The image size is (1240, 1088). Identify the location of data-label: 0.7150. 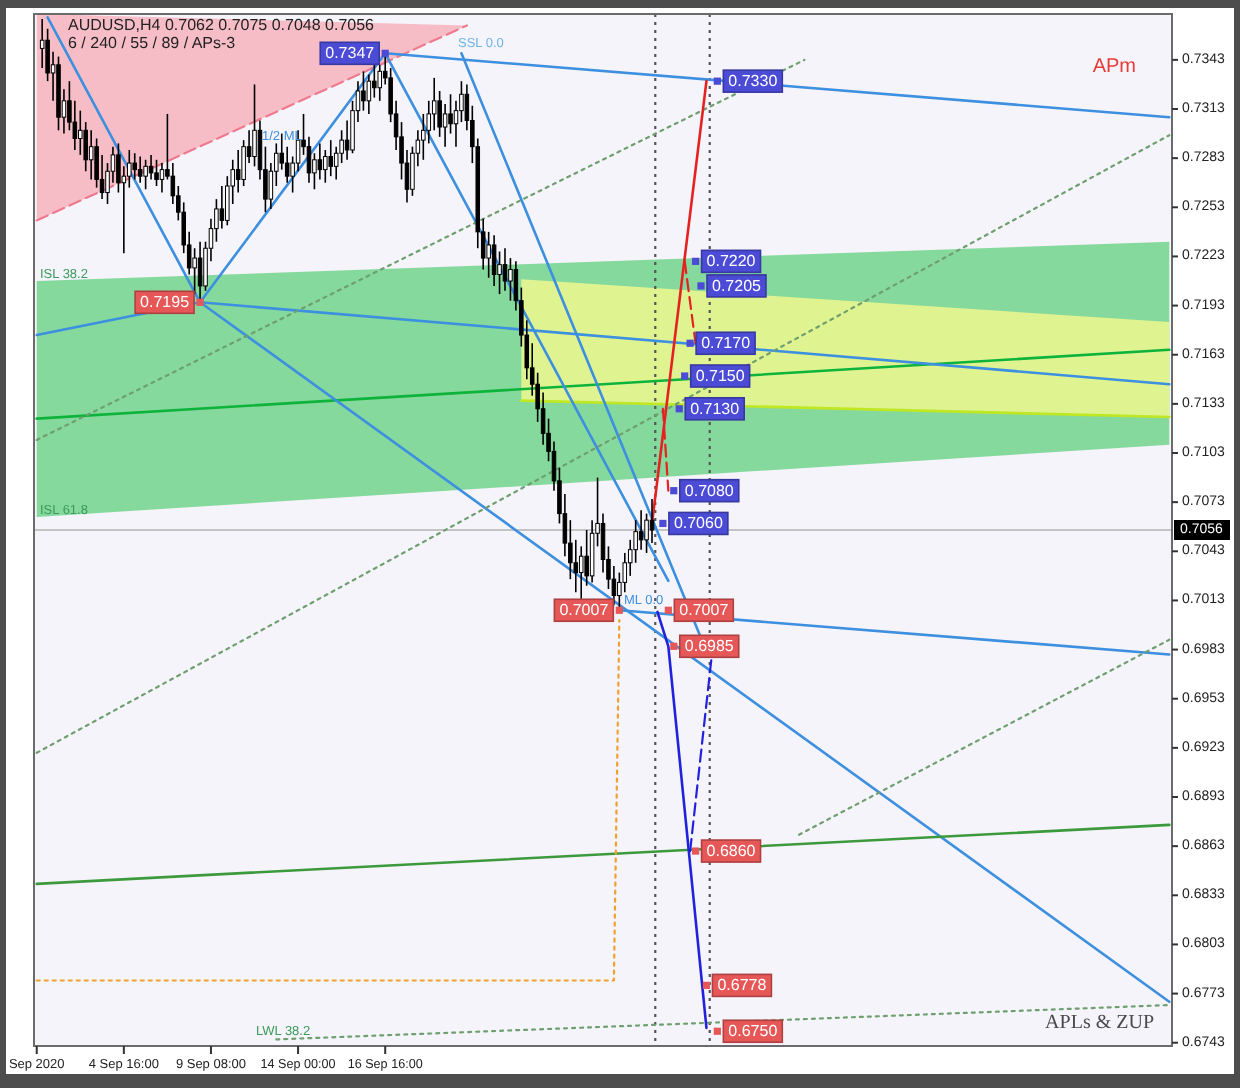
(720, 376).